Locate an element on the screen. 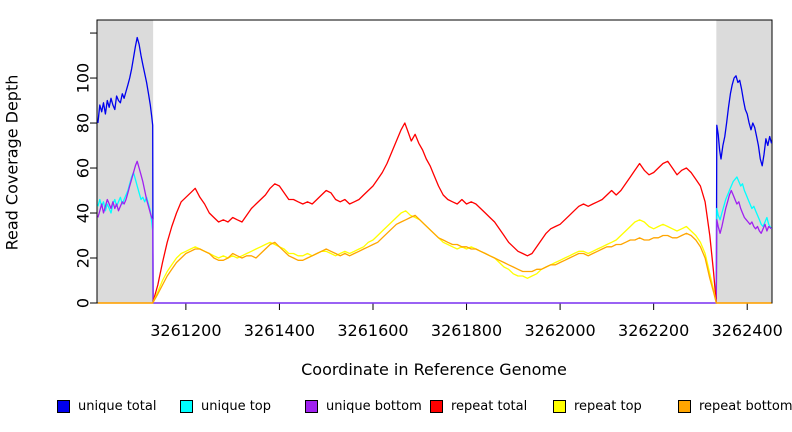 The height and width of the screenshot is (432, 792). x-tick-label: 3262200 is located at coordinates (653, 330).